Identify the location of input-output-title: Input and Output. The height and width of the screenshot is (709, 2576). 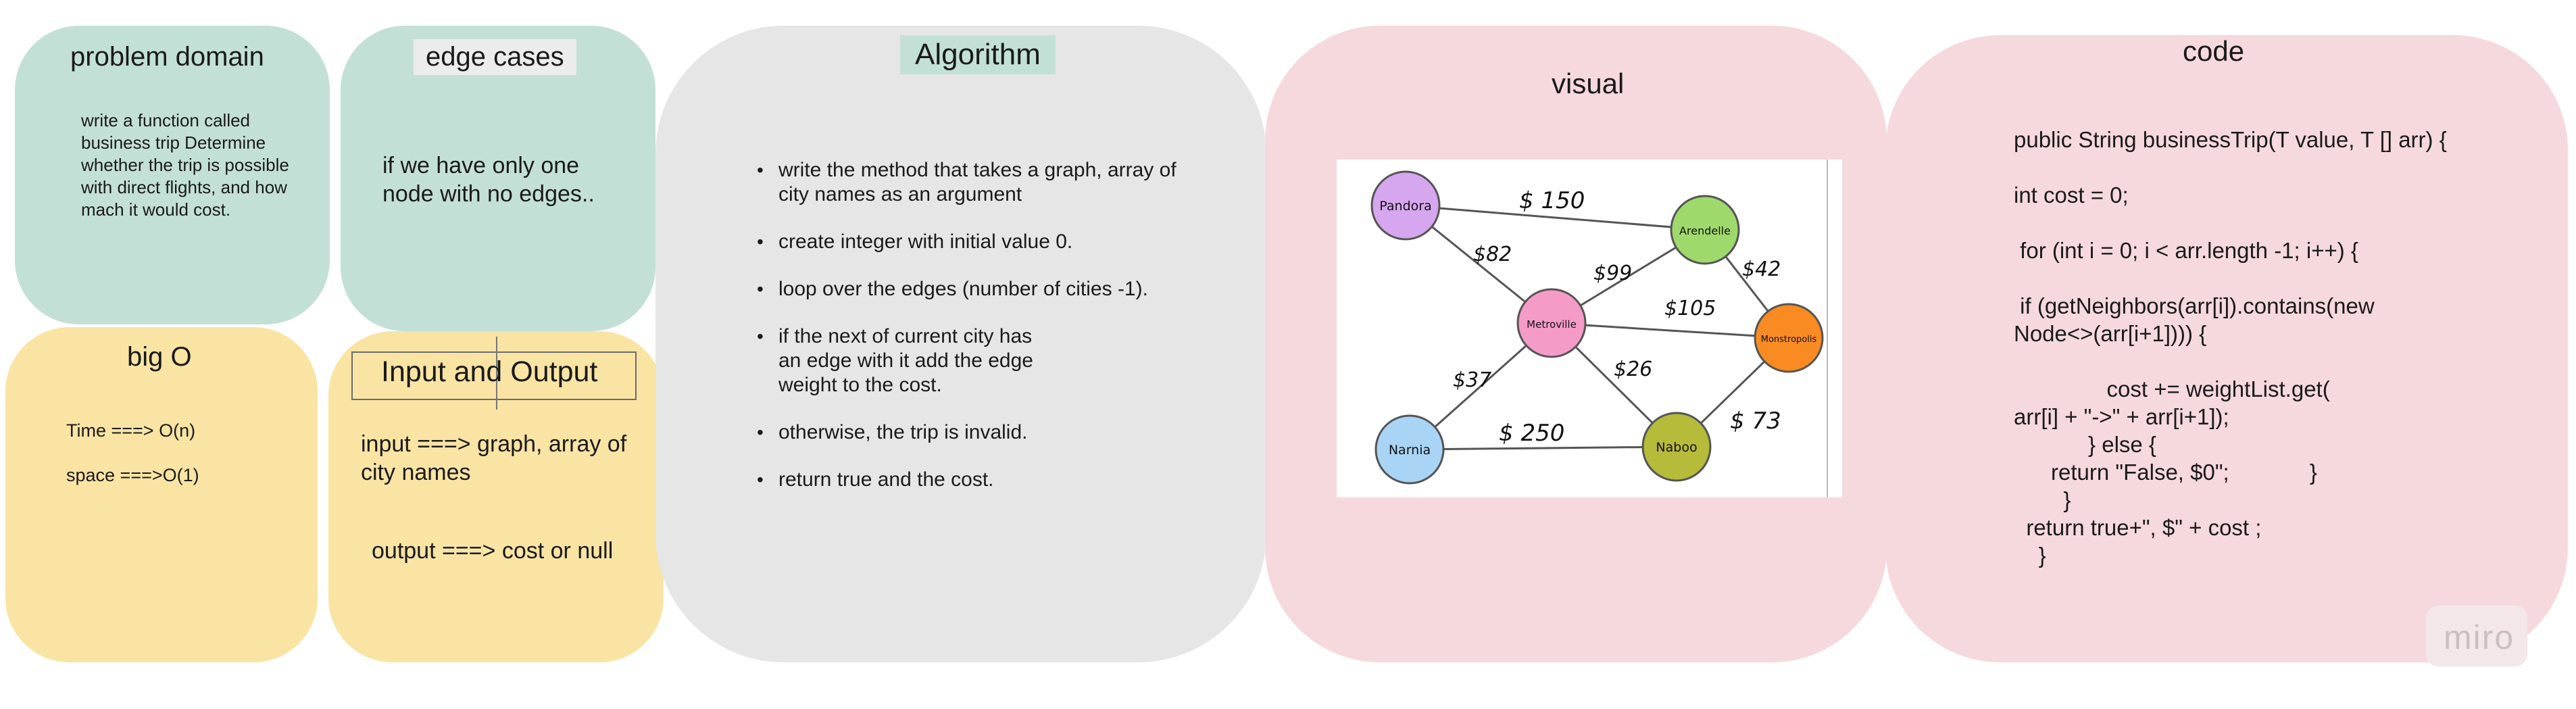
(490, 372).